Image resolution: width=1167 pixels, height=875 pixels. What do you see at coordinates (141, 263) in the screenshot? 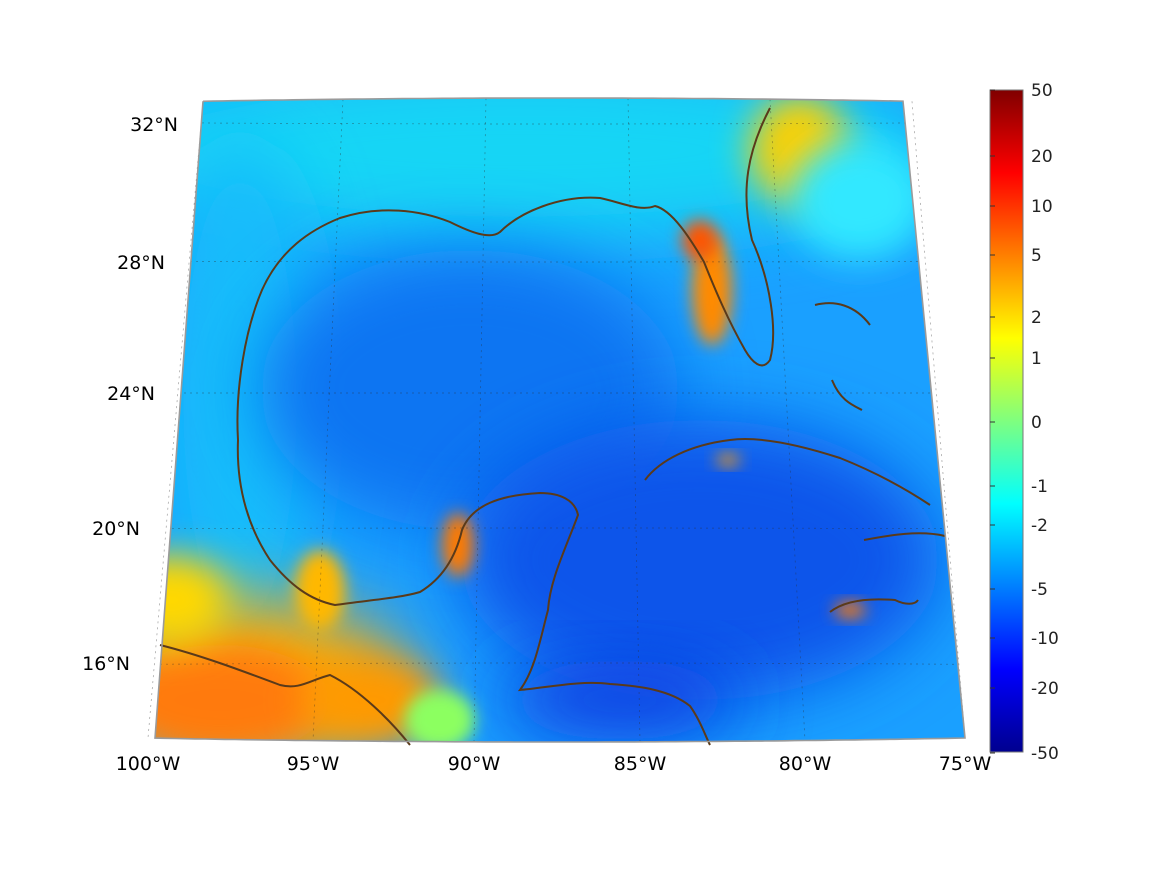
I see `latitude-label: 28°N` at bounding box center [141, 263].